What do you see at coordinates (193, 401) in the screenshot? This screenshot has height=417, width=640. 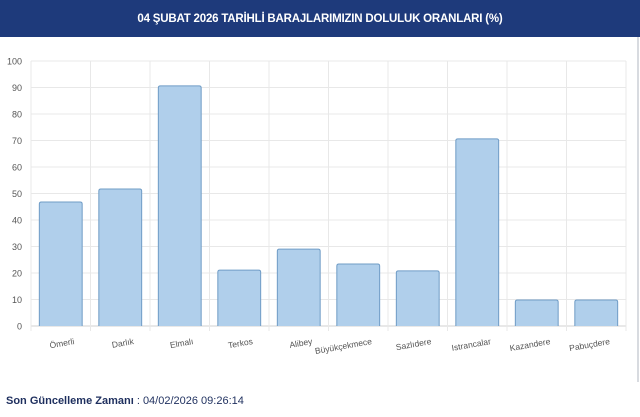 I see `last-update-value: 04/02/2026 09:26:14` at bounding box center [193, 401].